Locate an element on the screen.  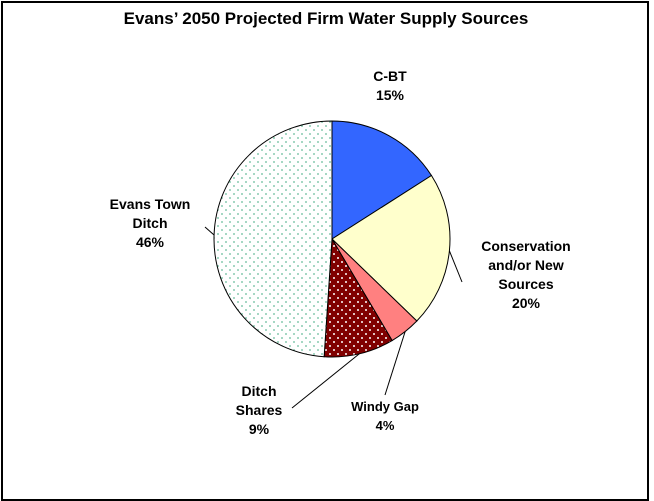
slice-name-evans-town-ditch-line1: Evans Town is located at coordinates (150, 204).